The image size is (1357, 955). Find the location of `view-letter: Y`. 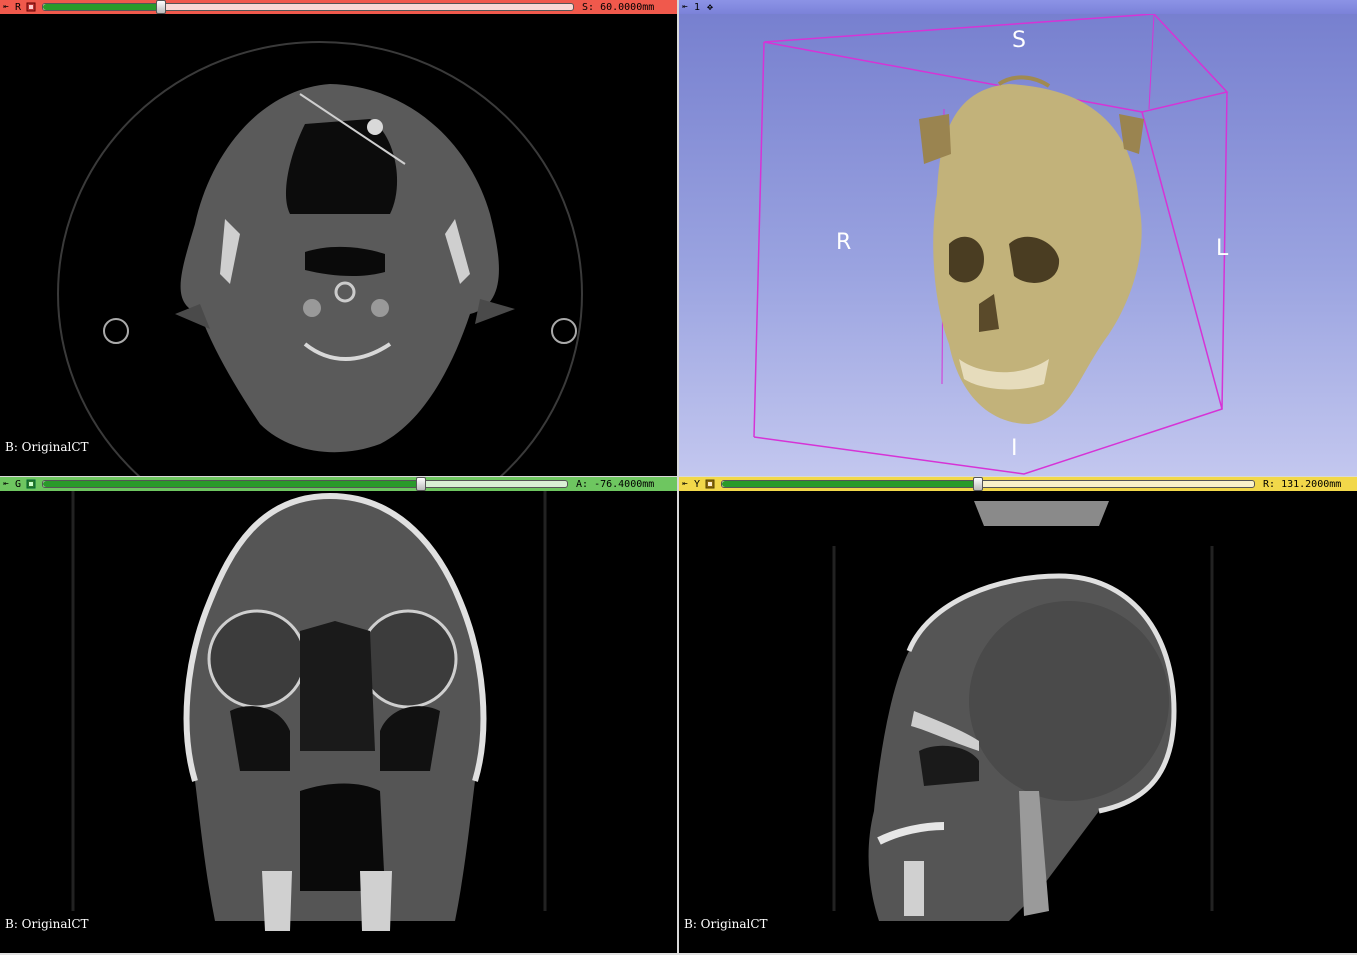

view-letter: Y is located at coordinates (697, 484).